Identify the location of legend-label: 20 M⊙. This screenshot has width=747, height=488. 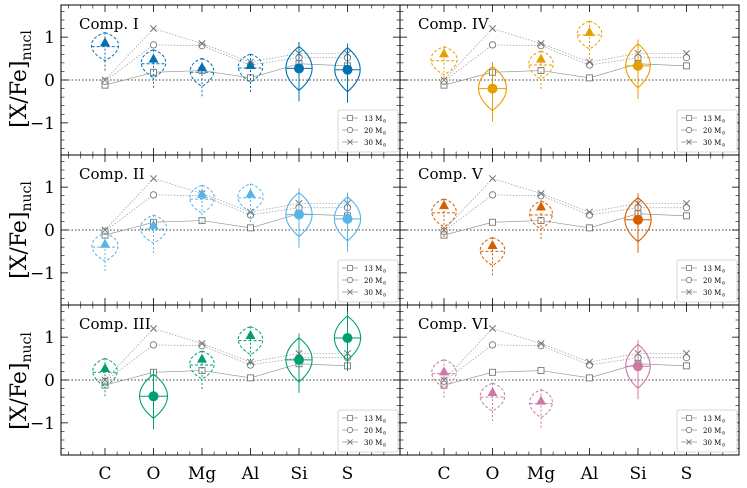
(375, 432).